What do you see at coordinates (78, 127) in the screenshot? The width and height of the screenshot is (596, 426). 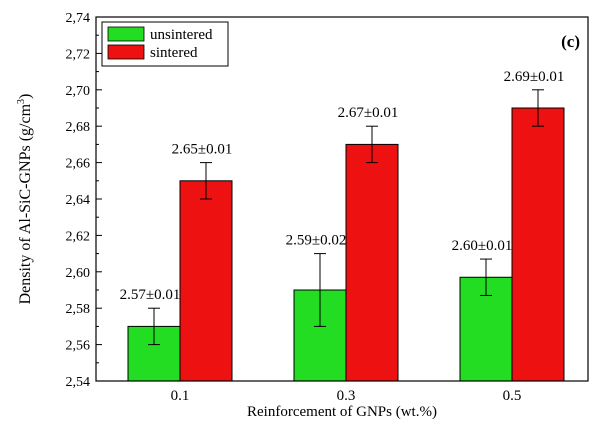 I see `y-tick-label: 2,68` at bounding box center [78, 127].